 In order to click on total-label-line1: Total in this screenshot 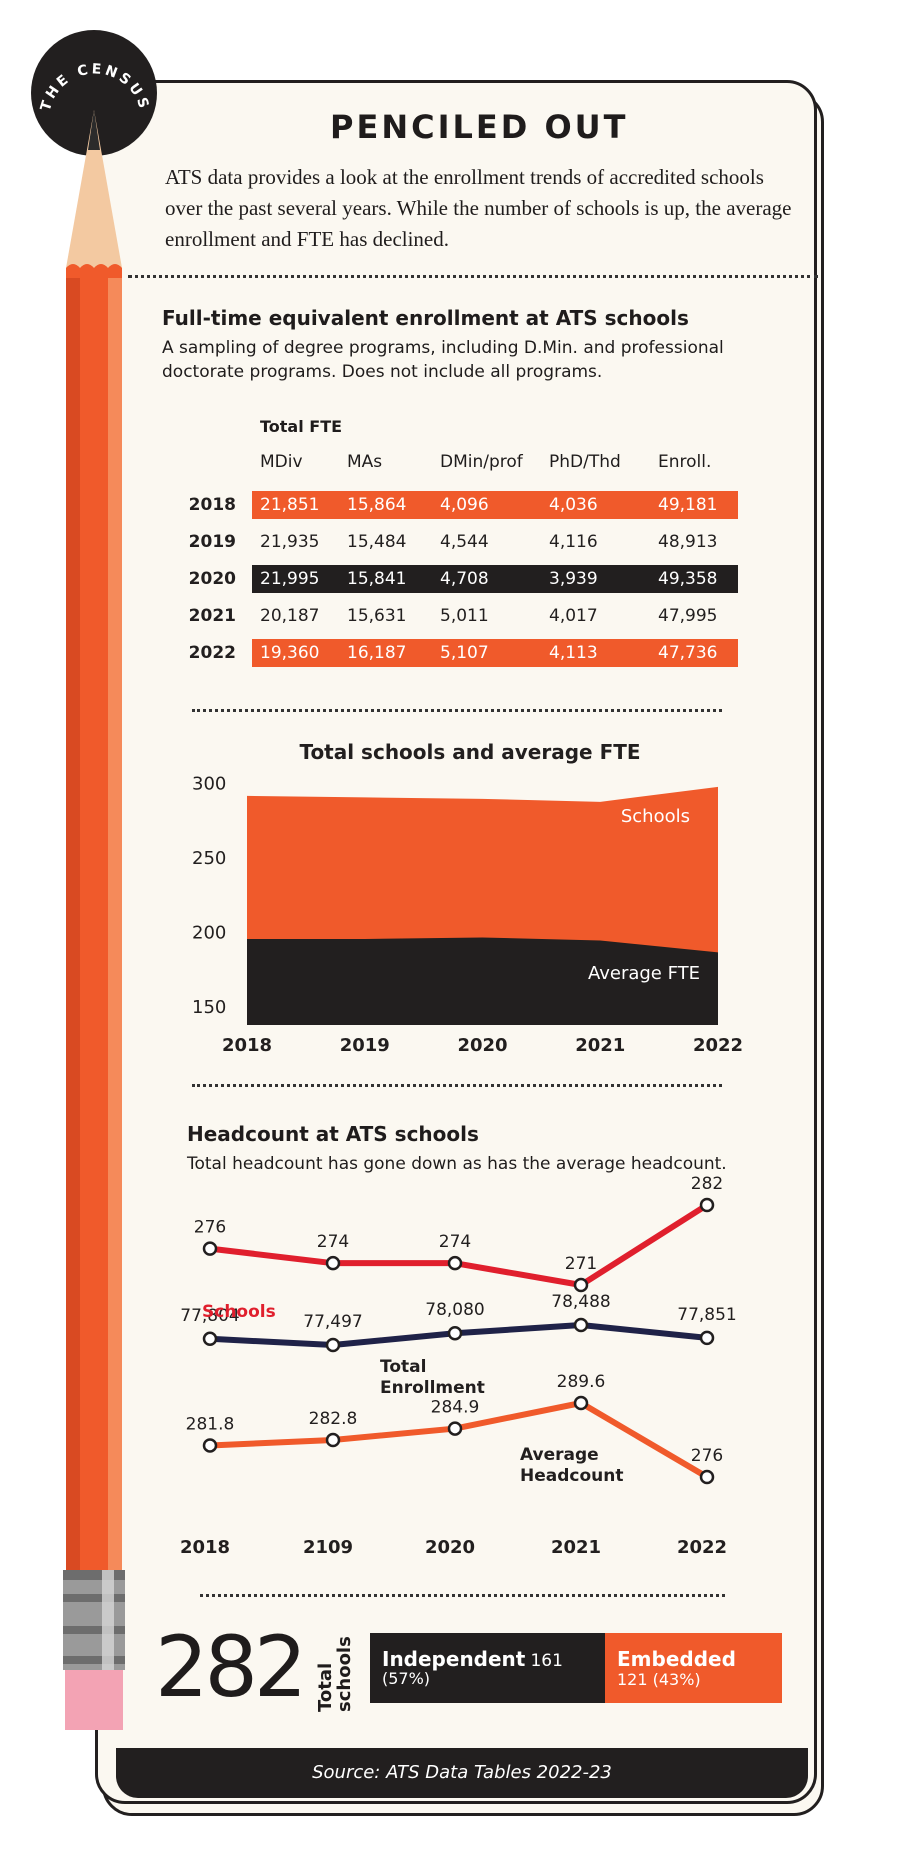, I will do `click(325, 1687)`.